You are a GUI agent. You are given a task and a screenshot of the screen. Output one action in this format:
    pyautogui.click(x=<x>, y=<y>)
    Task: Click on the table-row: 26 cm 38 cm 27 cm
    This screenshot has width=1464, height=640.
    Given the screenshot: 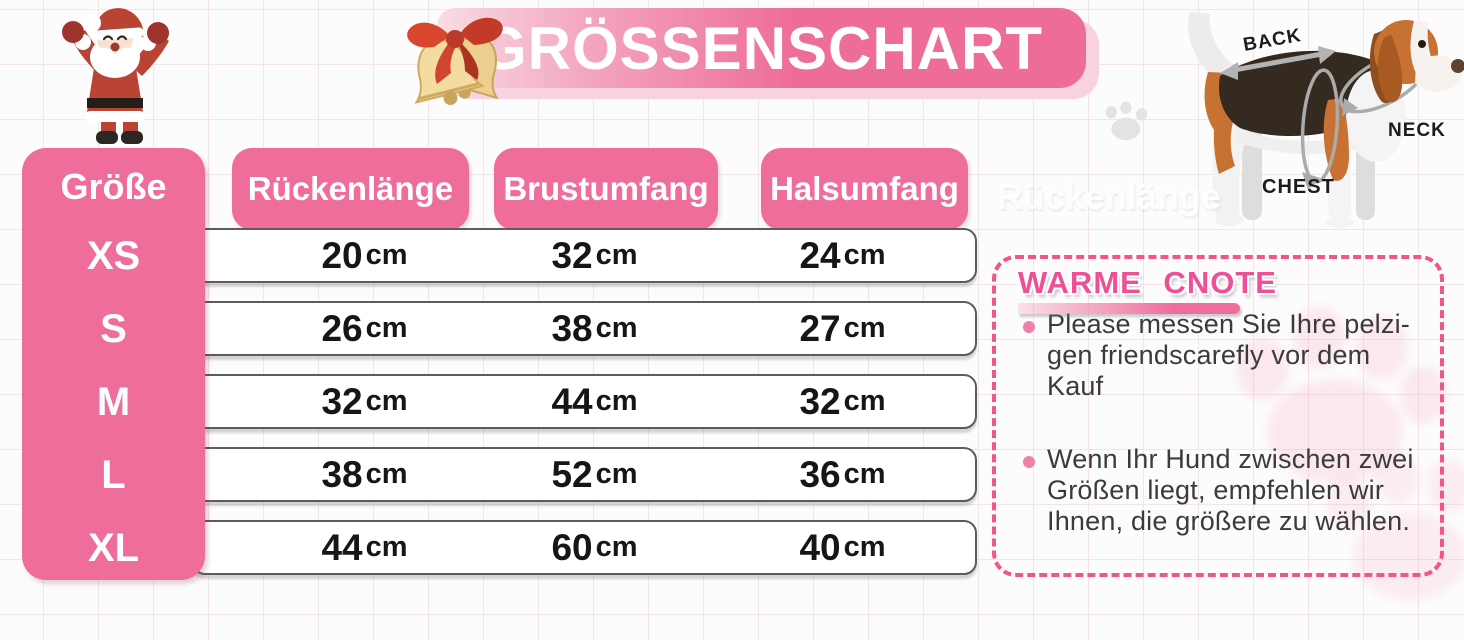 What is the action you would take?
    pyautogui.click(x=584, y=328)
    